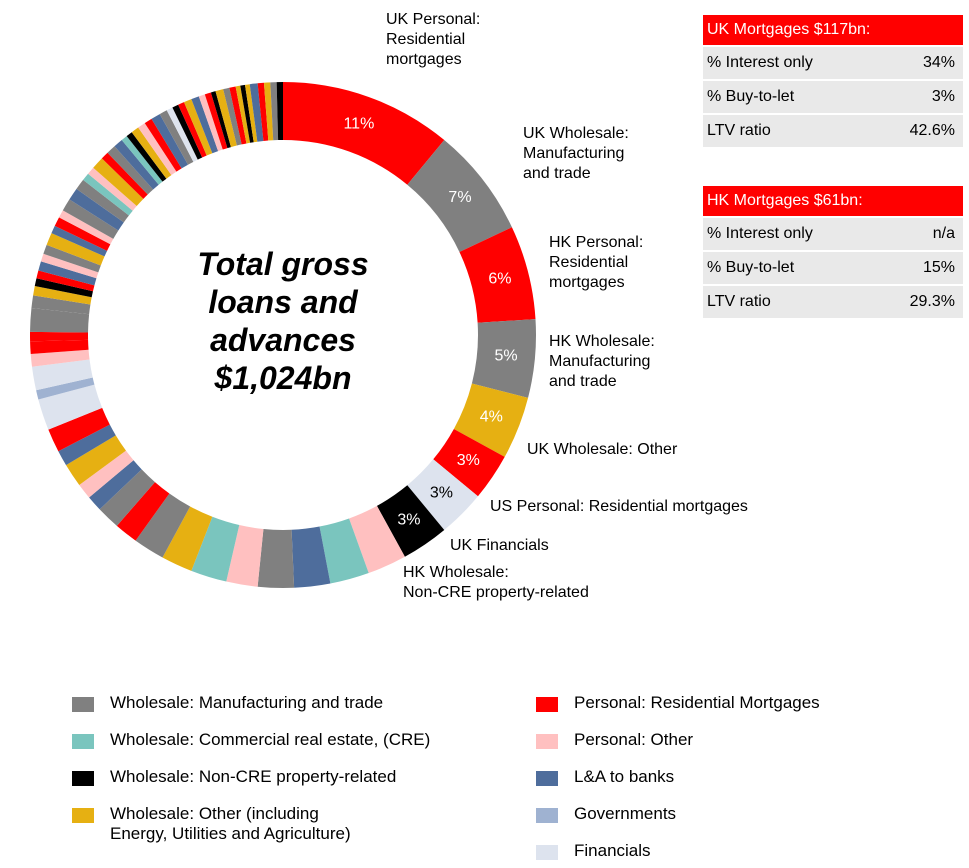 This screenshot has width=969, height=868. Describe the element at coordinates (612, 850) in the screenshot. I see `legend-label: Financials` at that location.